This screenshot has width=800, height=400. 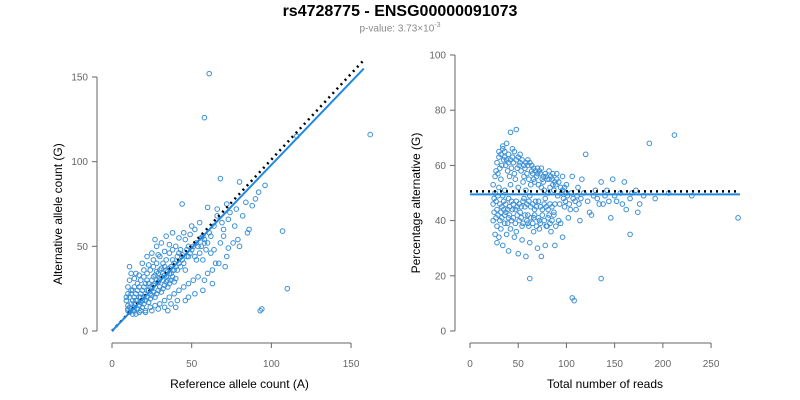 I want to click on x-tick-label: 200, so click(x=663, y=364).